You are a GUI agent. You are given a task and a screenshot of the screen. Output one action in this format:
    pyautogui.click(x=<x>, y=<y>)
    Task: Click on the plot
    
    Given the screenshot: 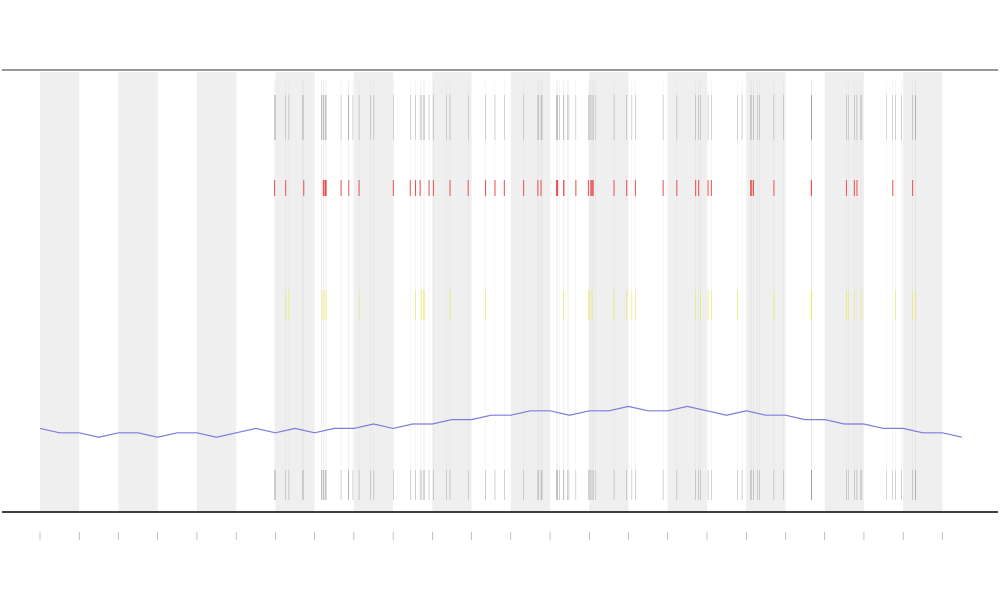 What is the action you would take?
    pyautogui.click(x=501, y=421)
    